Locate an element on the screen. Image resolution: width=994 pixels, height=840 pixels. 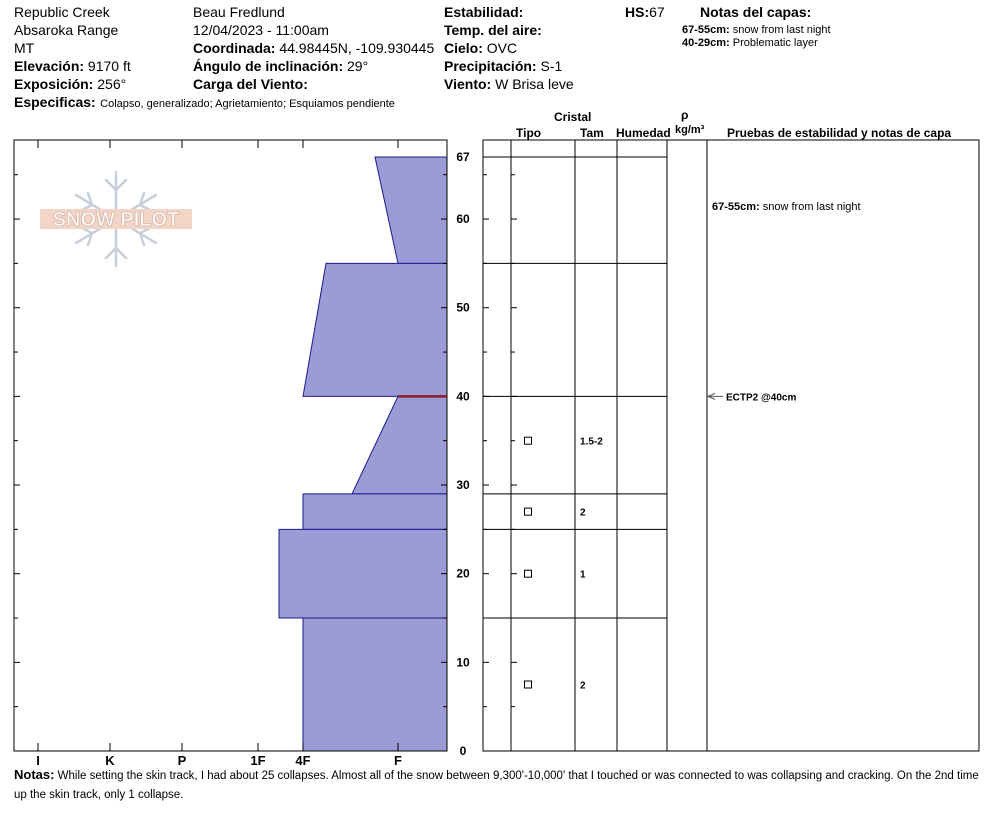
precipitation-value: S-1 is located at coordinates (551, 66).